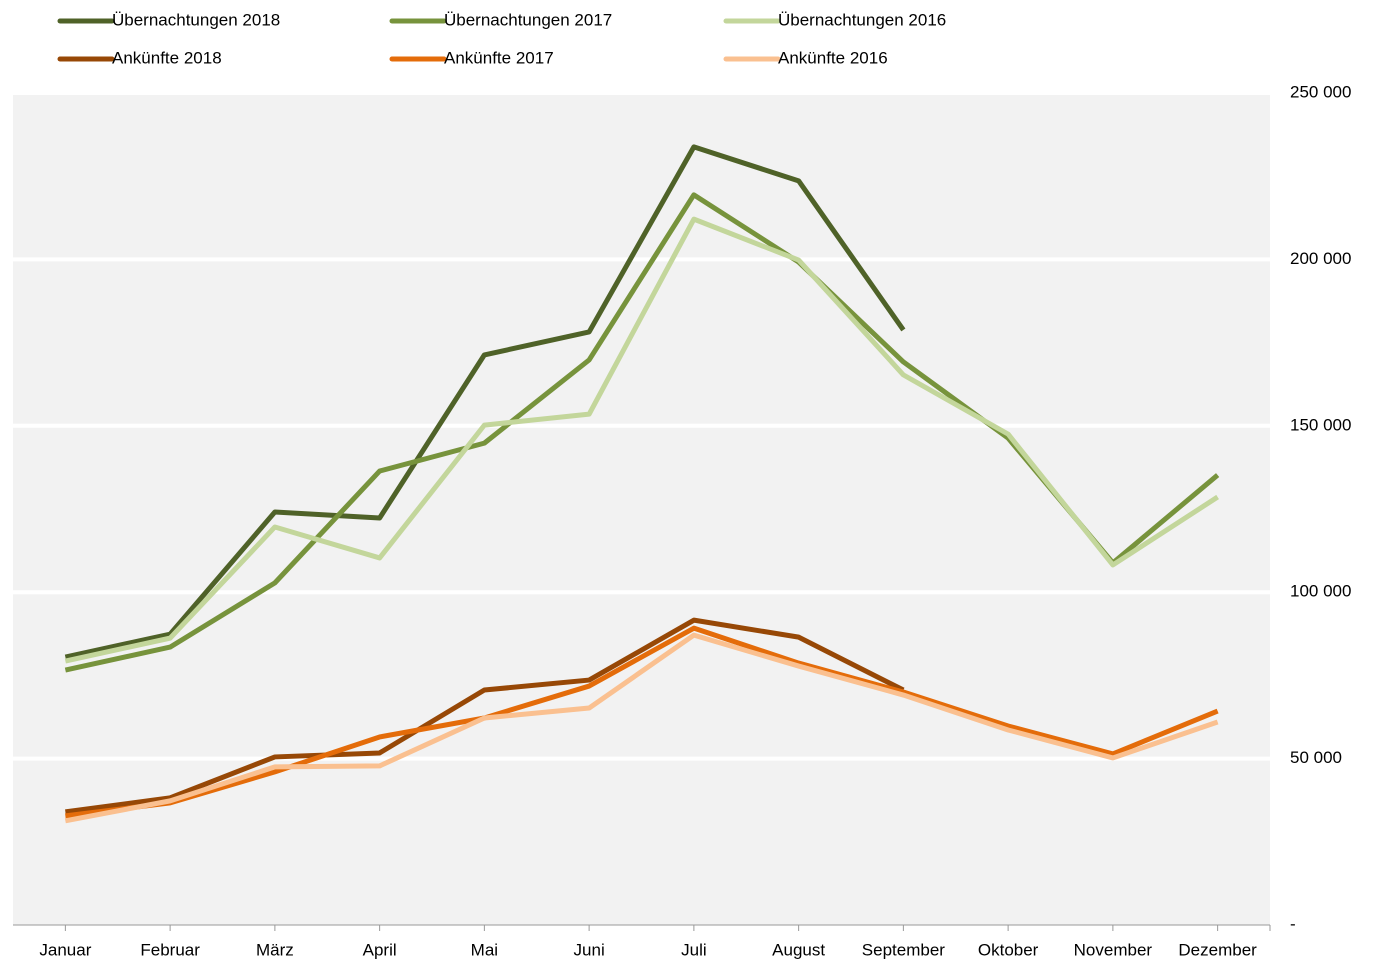 The width and height of the screenshot is (1373, 961). I want to click on y-tick-label: 150 000, so click(1320, 424).